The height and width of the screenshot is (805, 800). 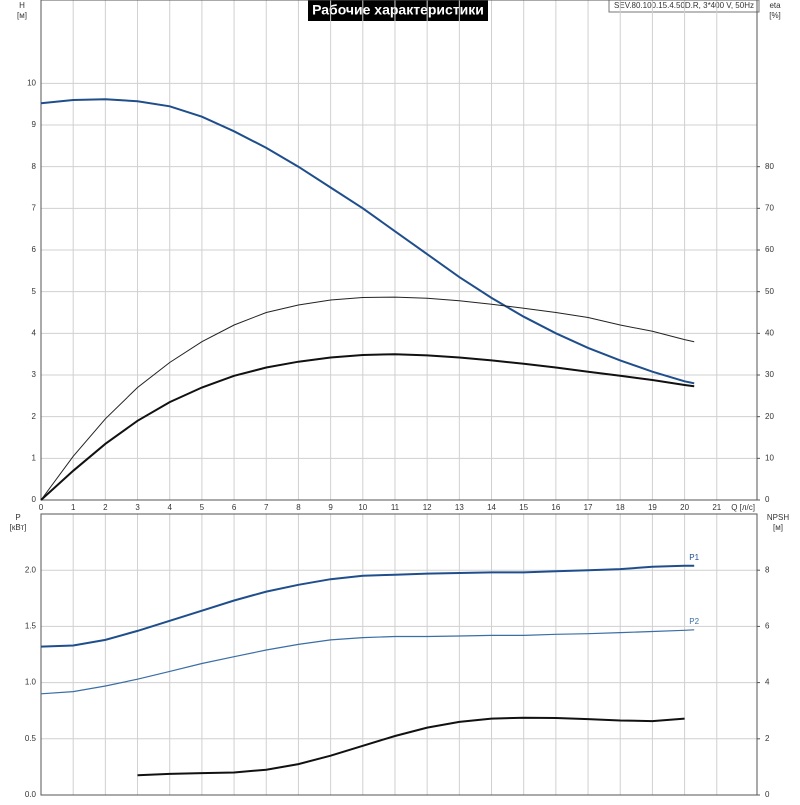 I want to click on x-tick-label: 10, so click(x=362, y=507).